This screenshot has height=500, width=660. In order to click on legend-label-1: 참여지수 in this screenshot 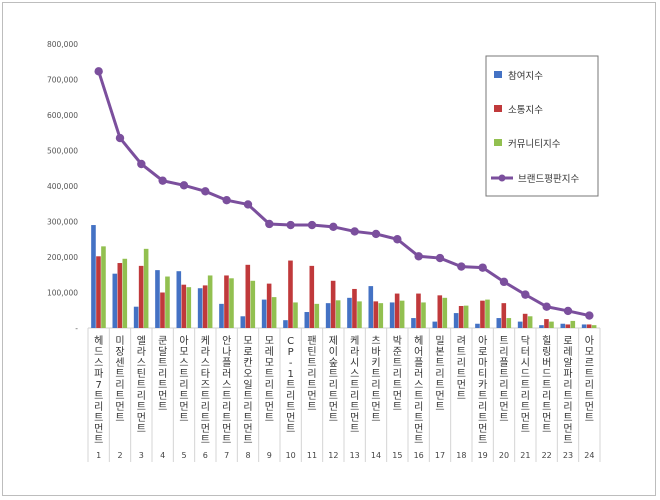, I will do `click(525, 76)`.